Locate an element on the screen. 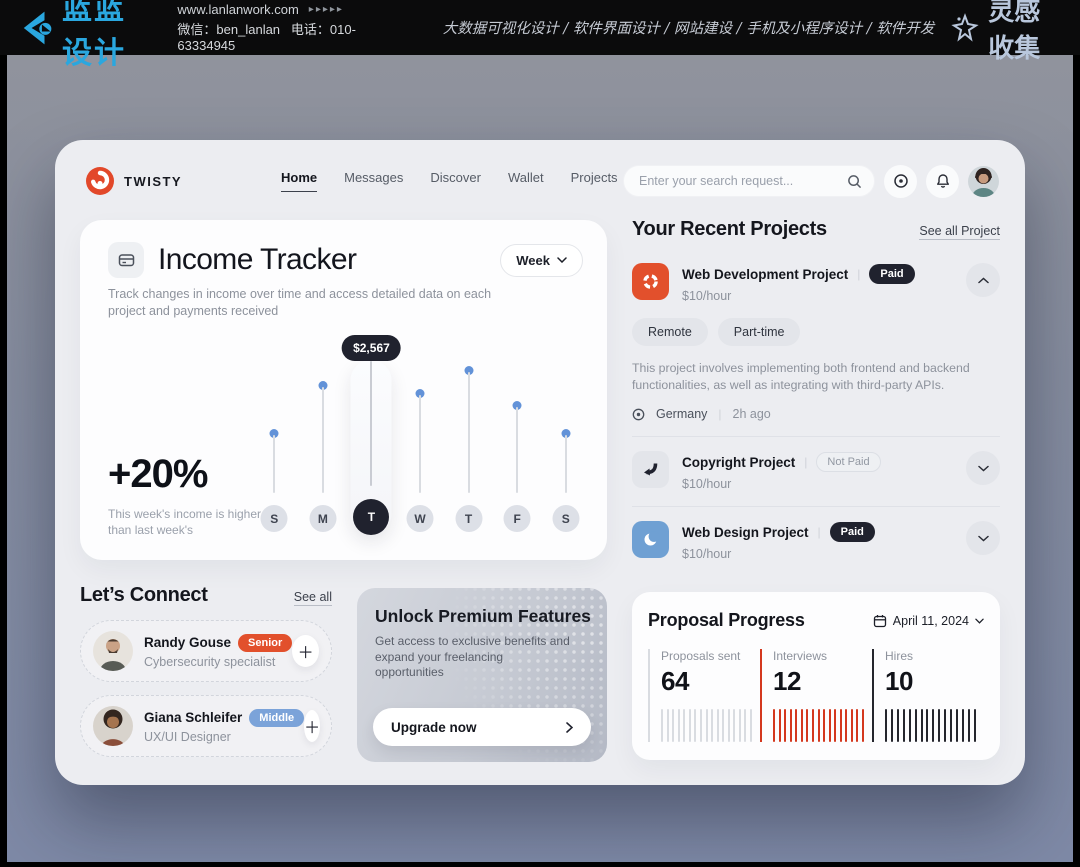 This screenshot has height=867, width=1080. chart-day-label: S is located at coordinates (274, 518).